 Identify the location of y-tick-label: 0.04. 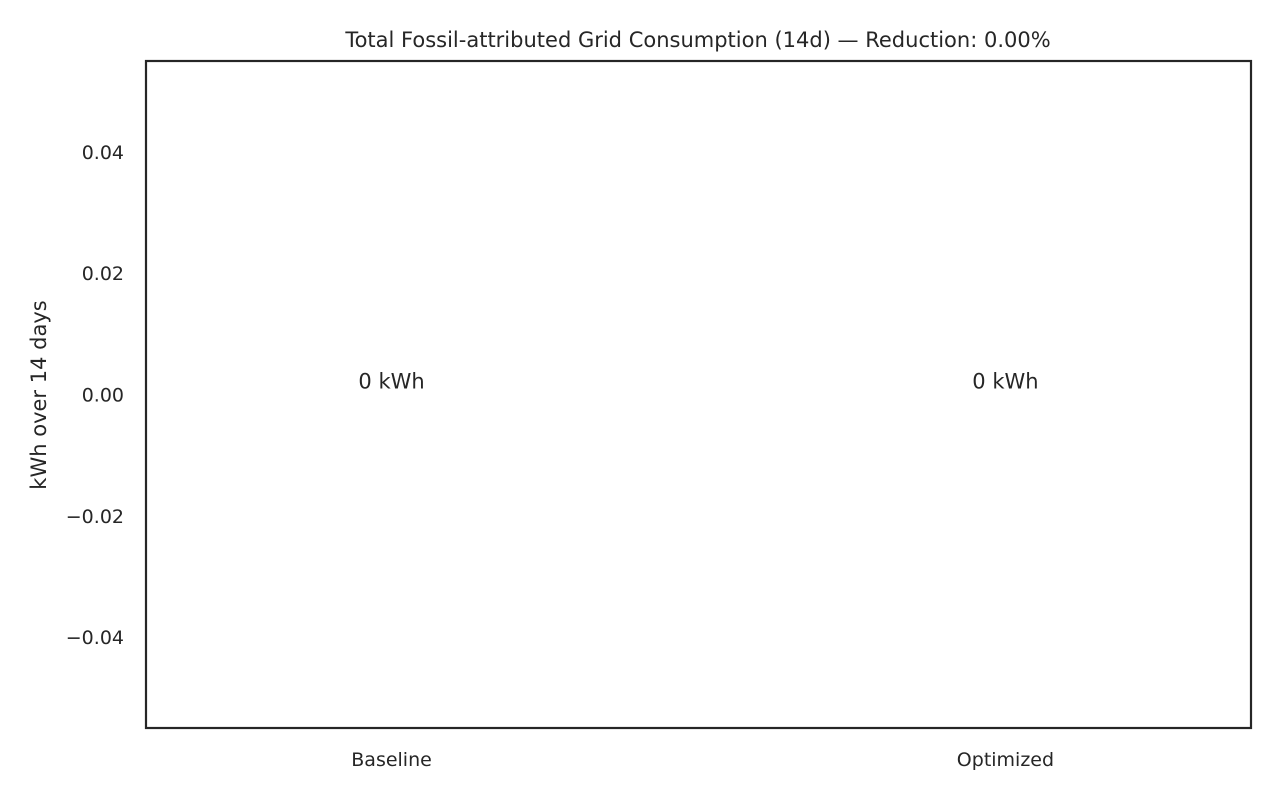
(103, 153).